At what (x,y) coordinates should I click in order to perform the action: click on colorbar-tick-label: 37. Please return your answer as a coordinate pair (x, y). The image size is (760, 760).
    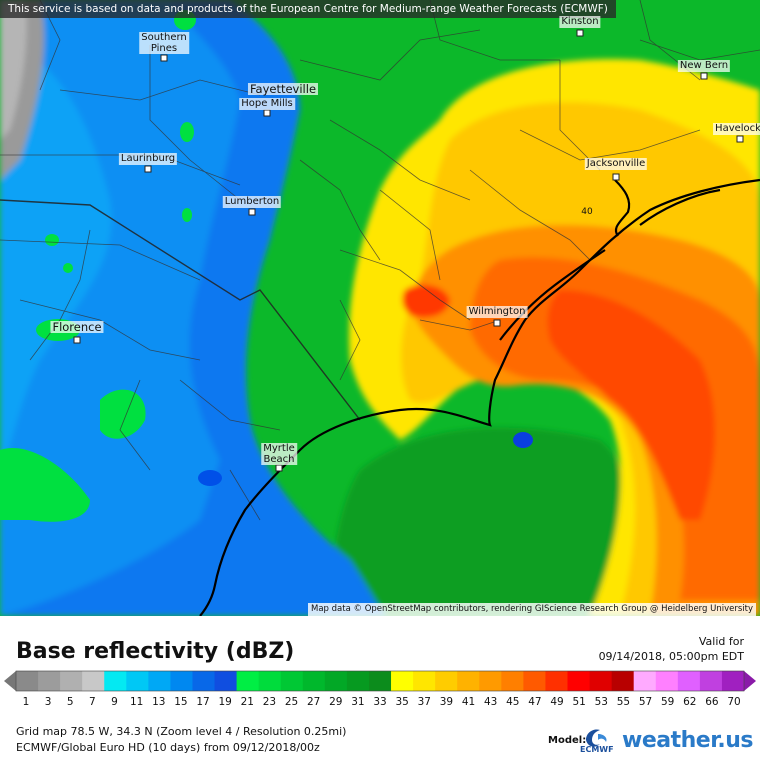
    Looking at the image, I should click on (424, 702).